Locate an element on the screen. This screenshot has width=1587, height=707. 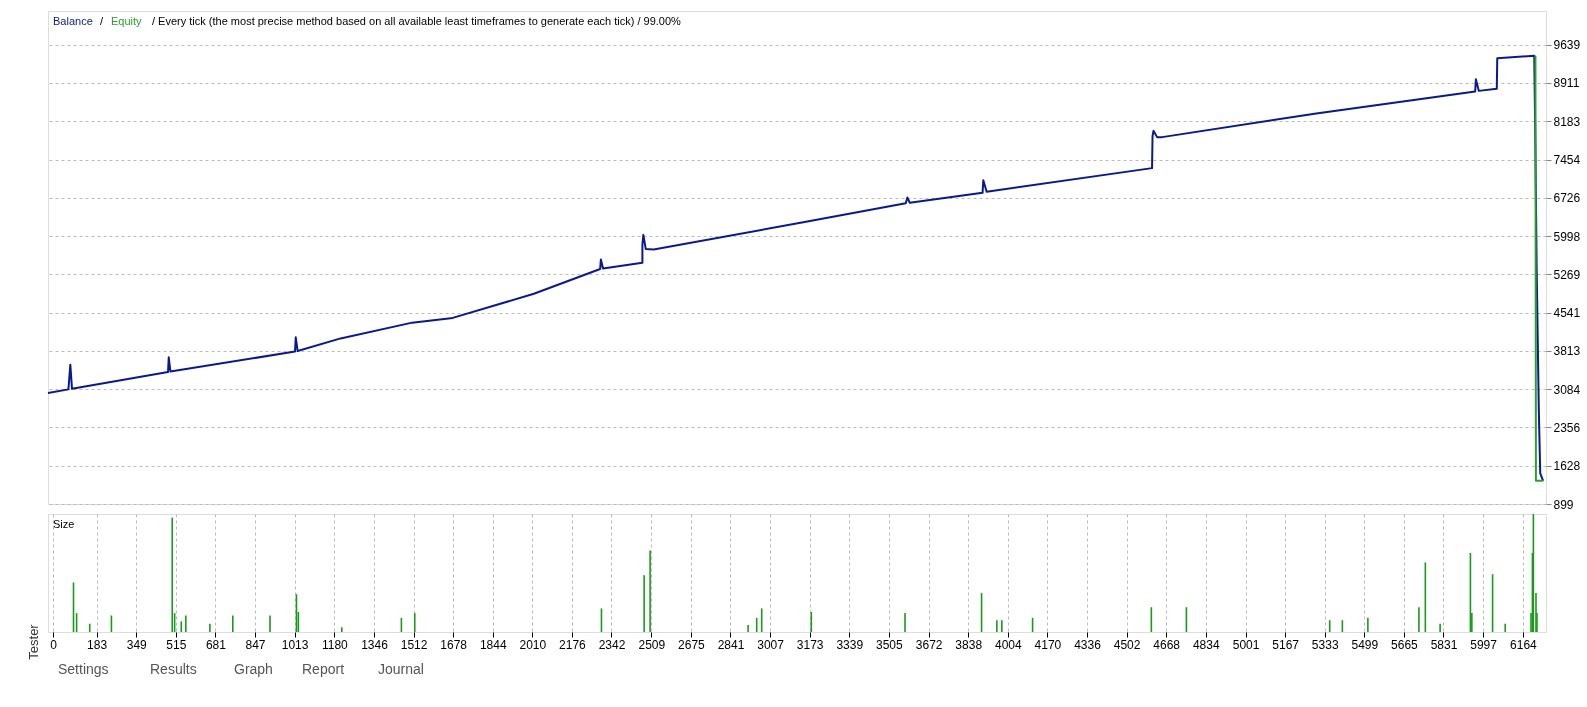
chart-title: Size is located at coordinates (64, 524).